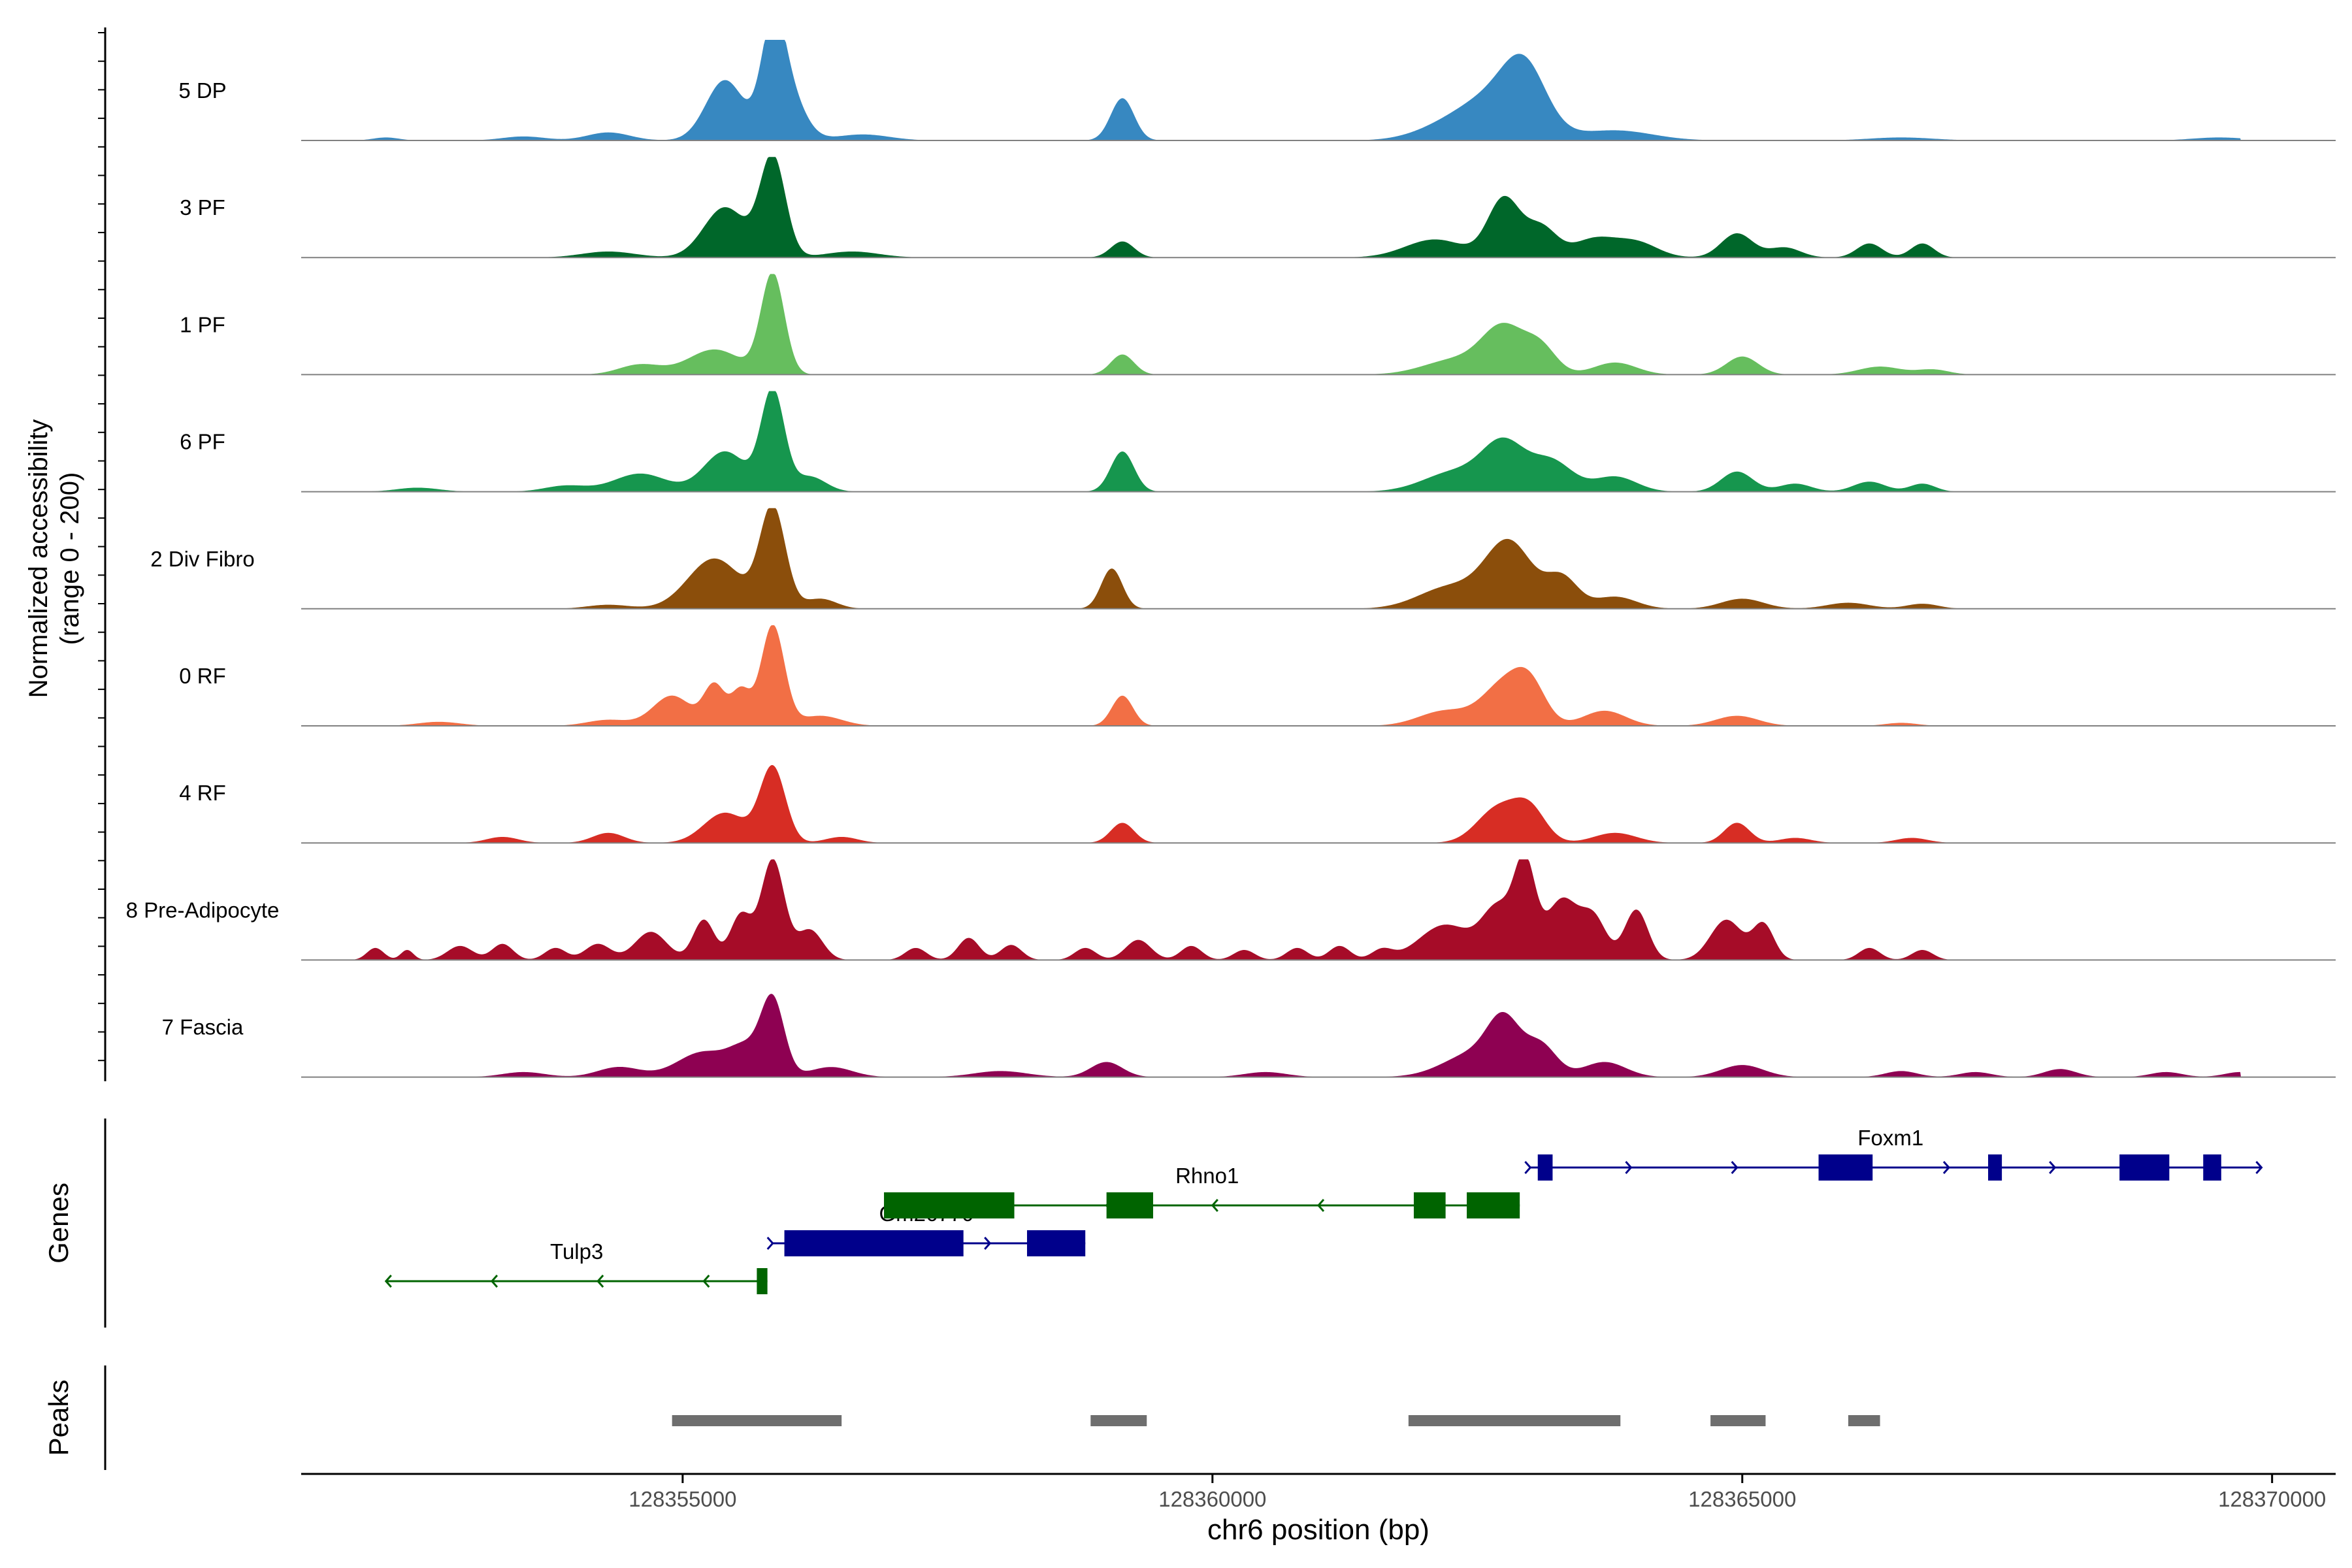  Describe the element at coordinates (1890, 1138) in the screenshot. I see `gene-label-foxm1: Foxm1` at that location.